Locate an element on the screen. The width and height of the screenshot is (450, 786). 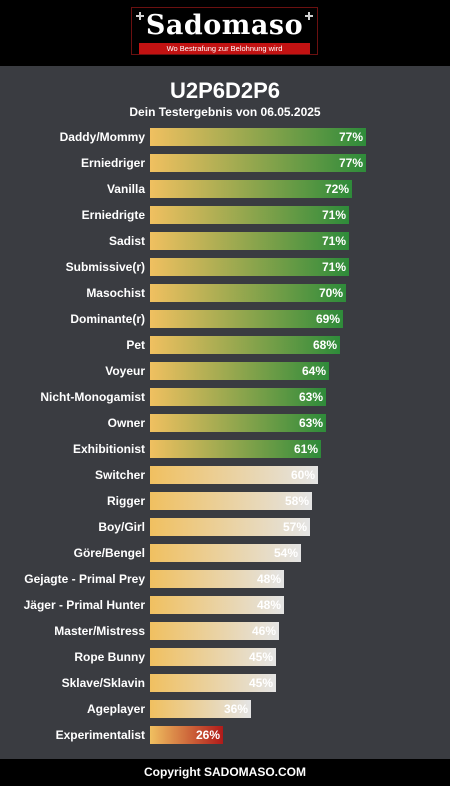
result-label: Sadist is located at coordinates (126, 241).